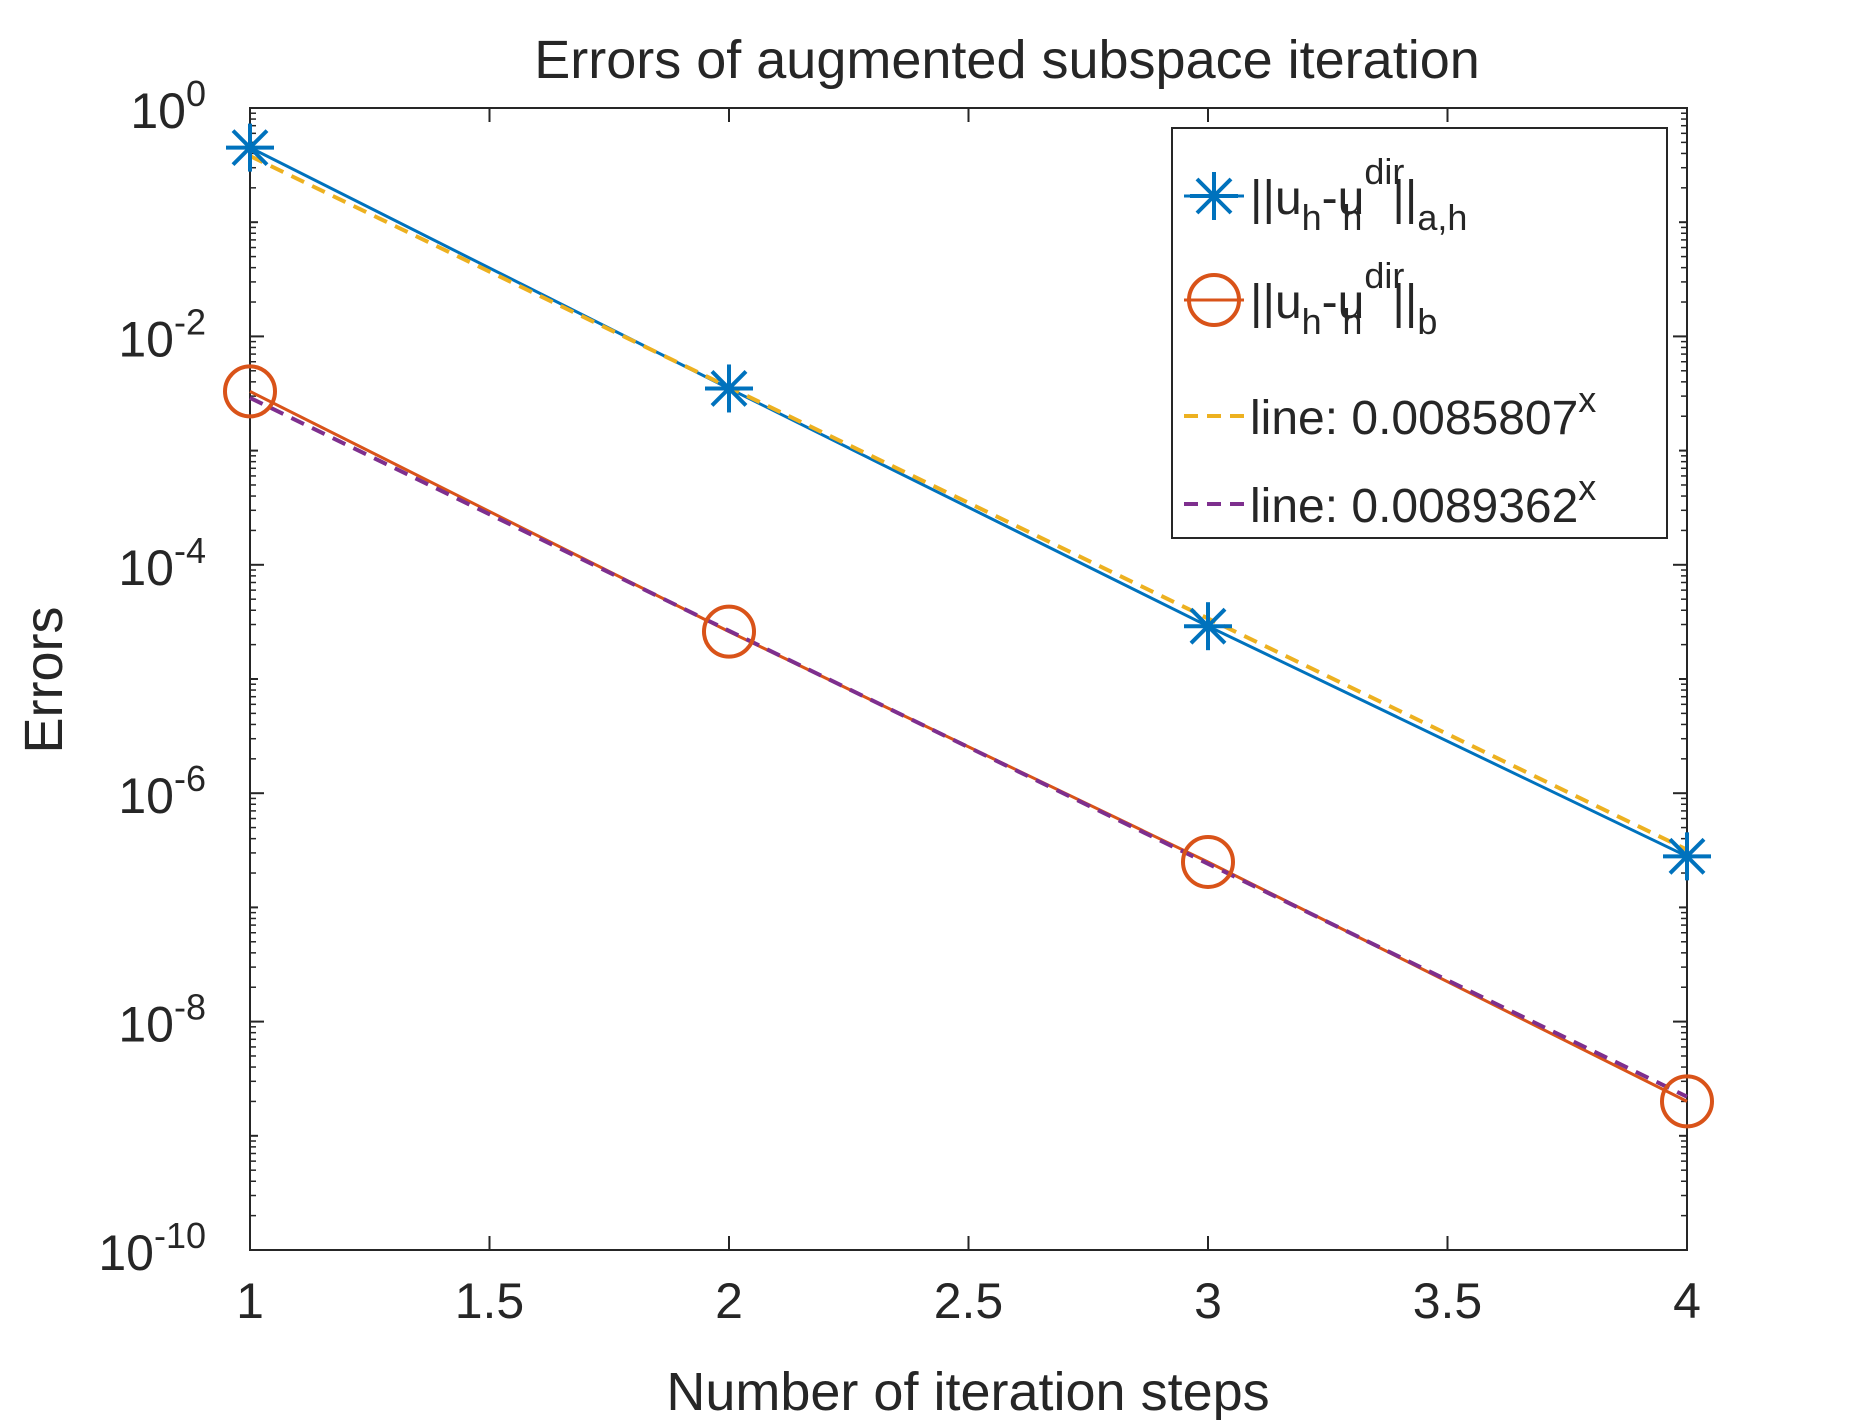  What do you see at coordinates (152, 1248) in the screenshot?
I see `y-tick-label: 10⁻¹⁰` at bounding box center [152, 1248].